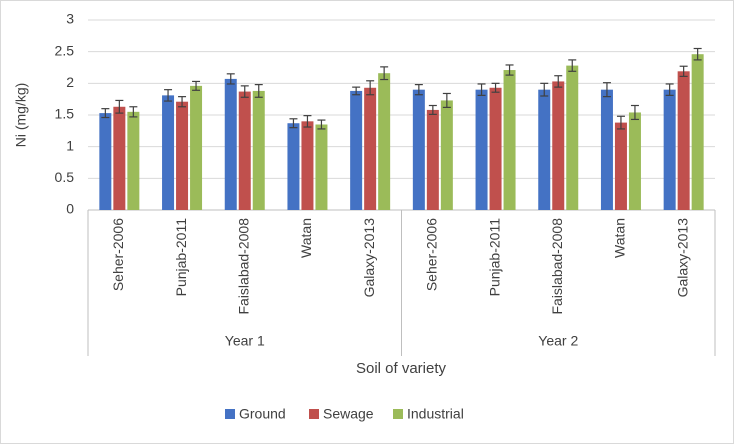  Describe the element at coordinates (65, 114) in the screenshot. I see `y-tick-label: 1.5` at that location.